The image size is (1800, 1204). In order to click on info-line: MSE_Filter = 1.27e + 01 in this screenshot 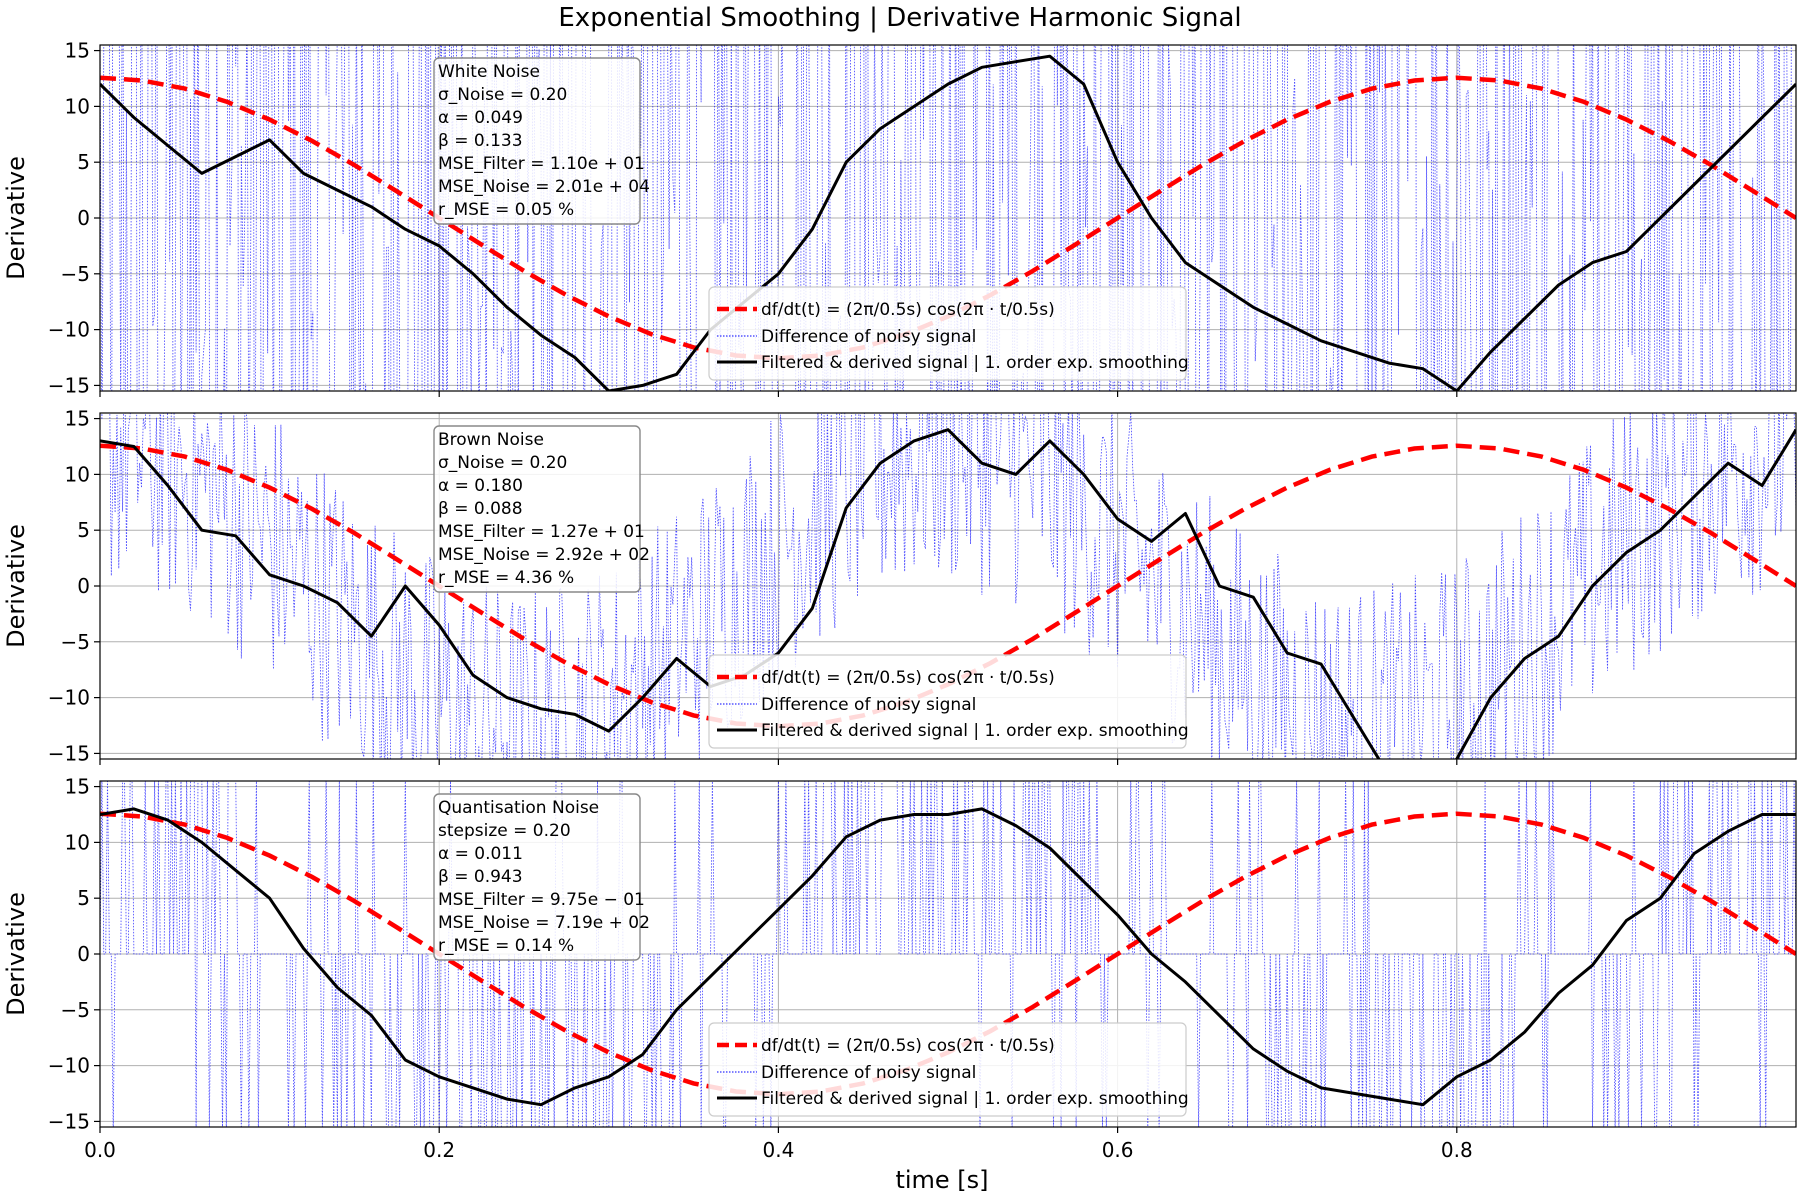, I will do `click(541, 532)`.